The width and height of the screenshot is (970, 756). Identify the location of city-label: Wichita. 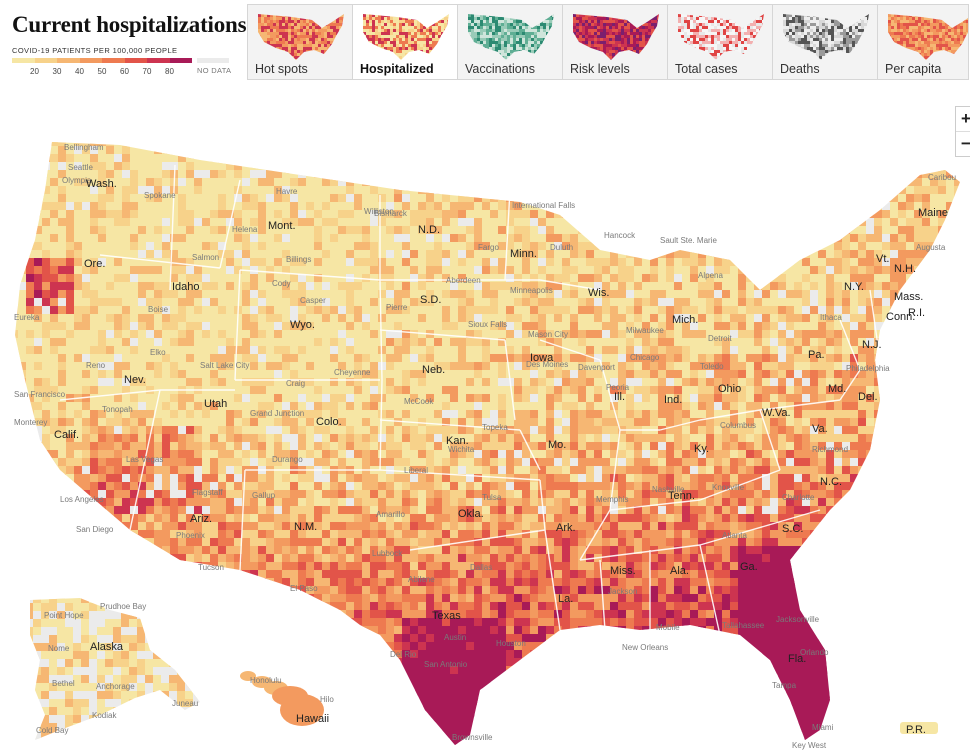
(461, 449).